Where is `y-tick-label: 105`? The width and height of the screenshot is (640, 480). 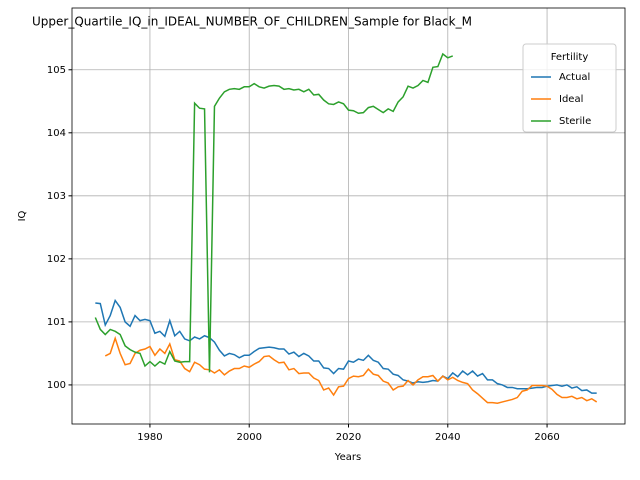 y-tick-label: 105 is located at coordinates (56, 70).